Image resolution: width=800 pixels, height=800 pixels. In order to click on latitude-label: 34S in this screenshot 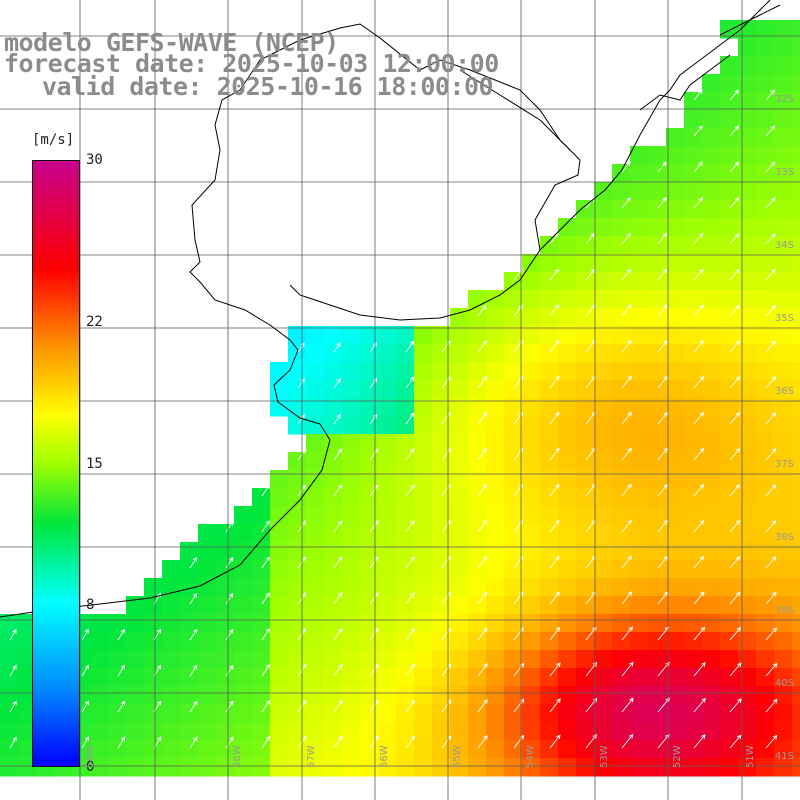, I will do `click(784, 245)`.